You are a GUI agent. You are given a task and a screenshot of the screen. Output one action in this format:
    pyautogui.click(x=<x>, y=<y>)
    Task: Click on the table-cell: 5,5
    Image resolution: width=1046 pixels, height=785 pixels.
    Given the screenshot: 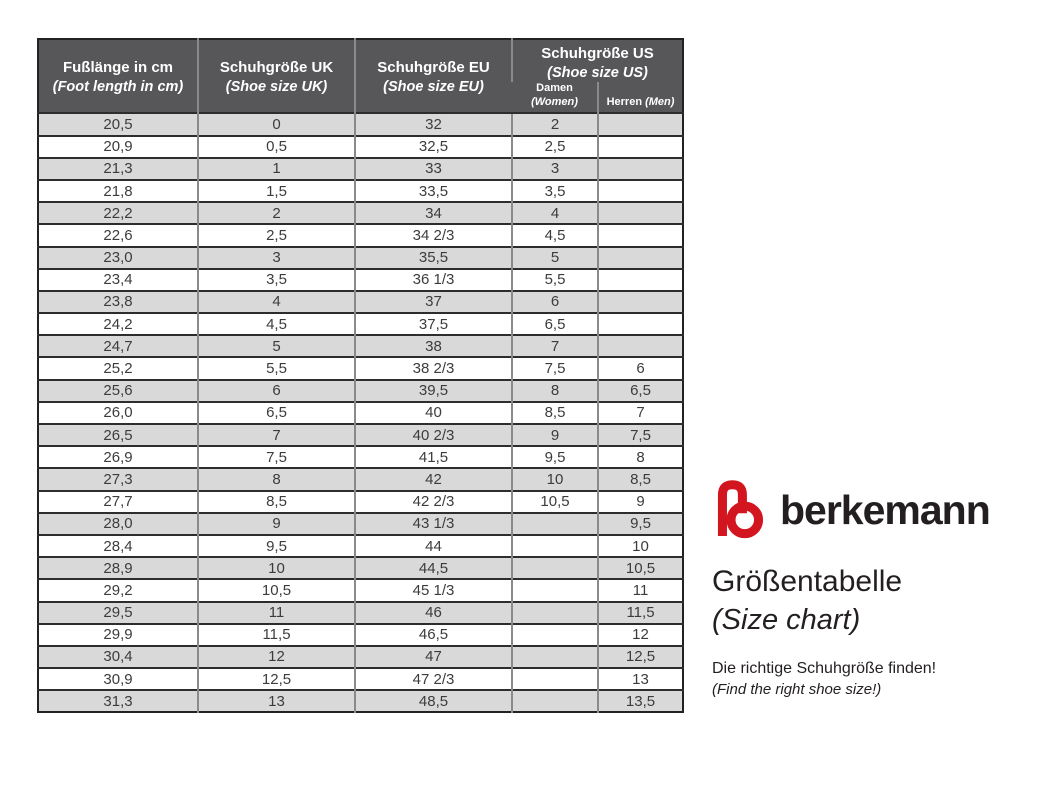 What is the action you would take?
    pyautogui.click(x=554, y=279)
    